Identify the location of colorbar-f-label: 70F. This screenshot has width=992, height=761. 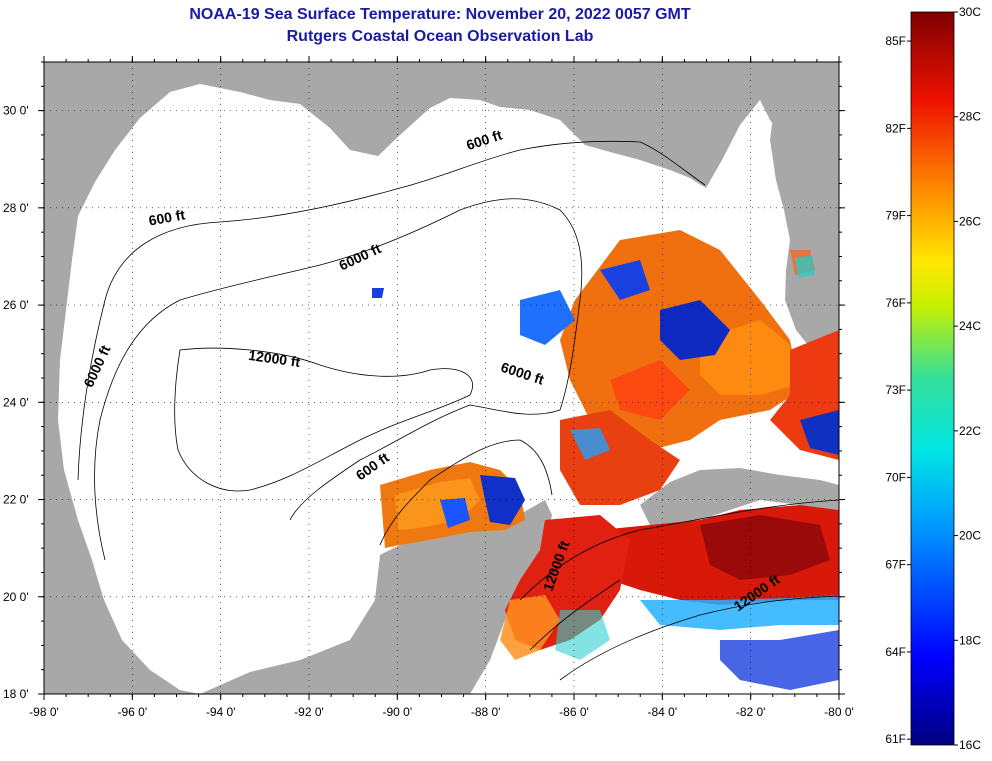
(895, 477).